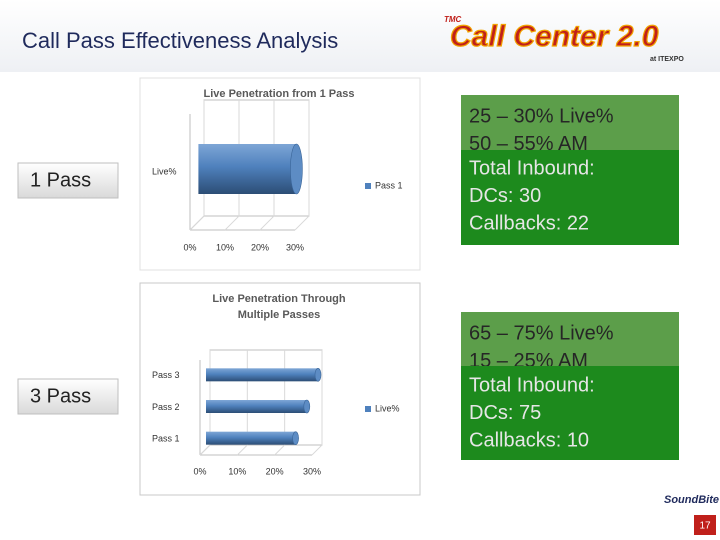  Describe the element at coordinates (528, 144) in the screenshot. I see `info-line: 50 – 55% AM` at that location.